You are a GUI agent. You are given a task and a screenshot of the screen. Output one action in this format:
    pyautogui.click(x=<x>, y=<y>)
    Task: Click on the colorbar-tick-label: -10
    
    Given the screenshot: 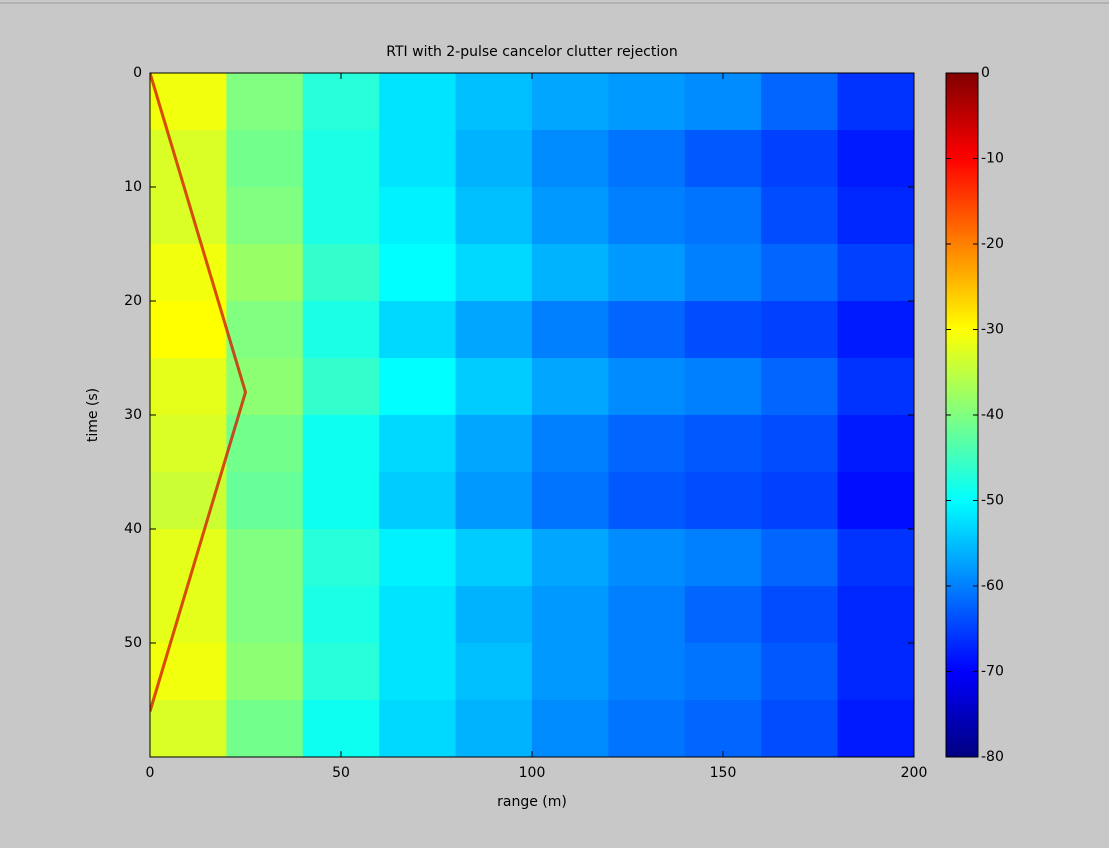 What is the action you would take?
    pyautogui.click(x=992, y=159)
    